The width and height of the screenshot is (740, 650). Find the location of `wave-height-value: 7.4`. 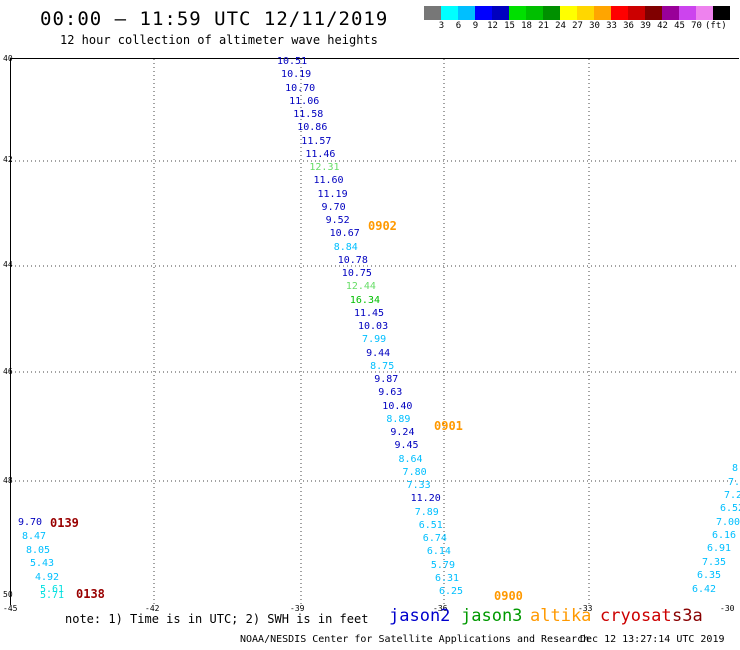

wave-height-value: 7.4 is located at coordinates (734, 482).